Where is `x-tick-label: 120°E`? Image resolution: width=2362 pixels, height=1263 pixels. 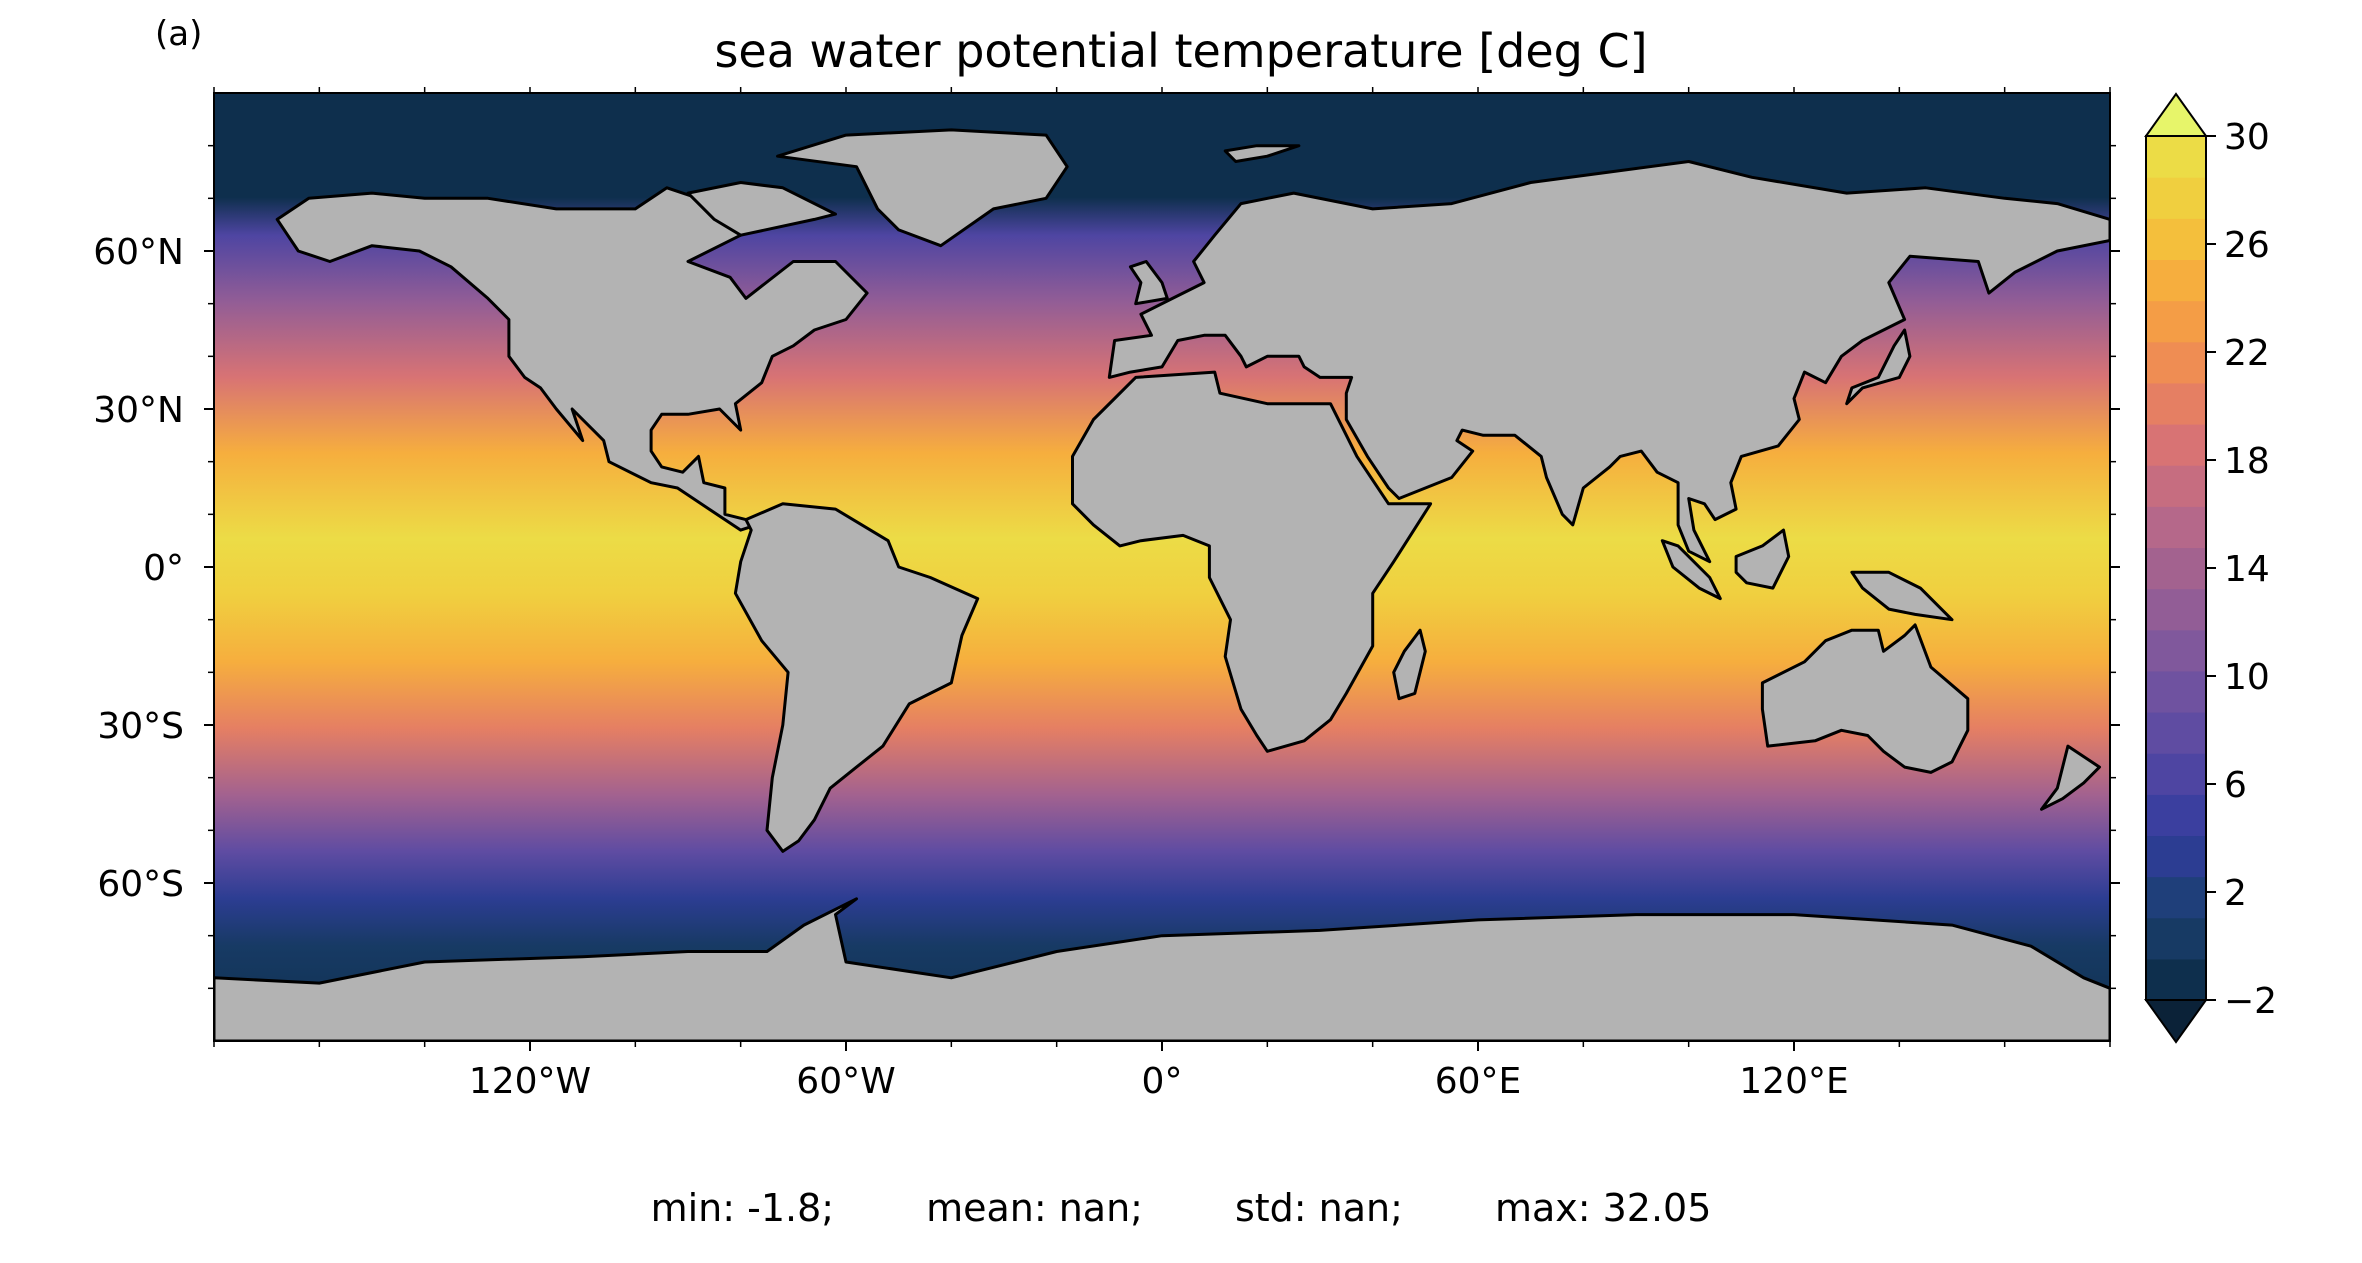 x-tick-label: 120°E is located at coordinates (1793, 1081).